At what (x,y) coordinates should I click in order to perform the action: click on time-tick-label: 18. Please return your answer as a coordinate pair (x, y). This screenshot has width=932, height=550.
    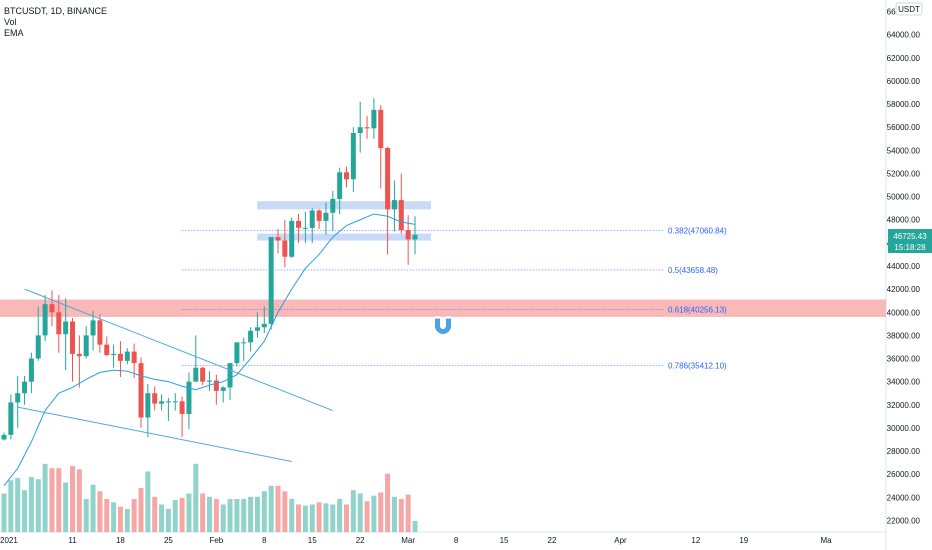
    Looking at the image, I should click on (120, 540).